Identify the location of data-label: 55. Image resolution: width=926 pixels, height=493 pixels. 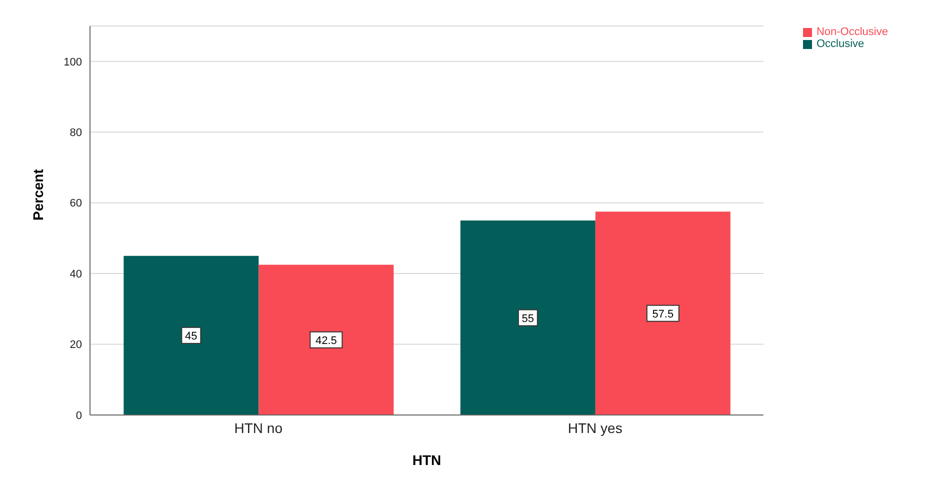
(528, 318).